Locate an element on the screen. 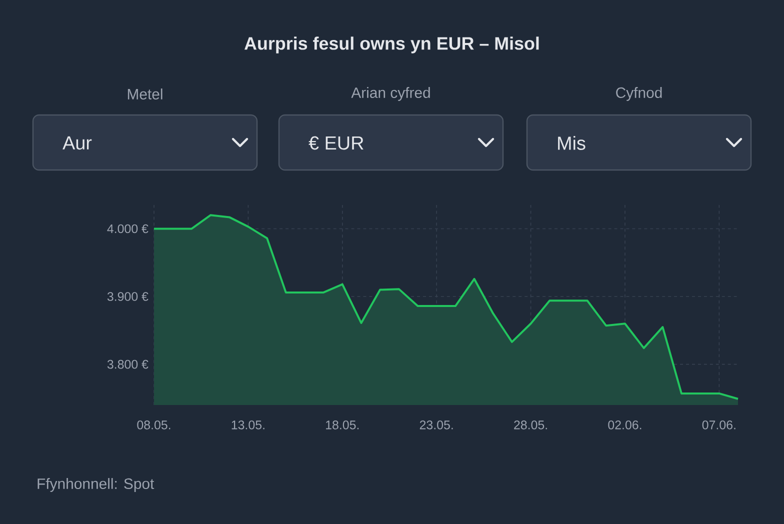  x-tick-label: 02.06. is located at coordinates (625, 425).